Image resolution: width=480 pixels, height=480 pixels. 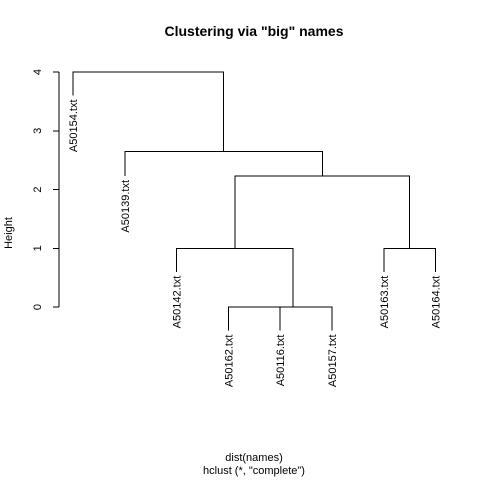 I want to click on y-tick-label: 1, so click(x=38, y=248).